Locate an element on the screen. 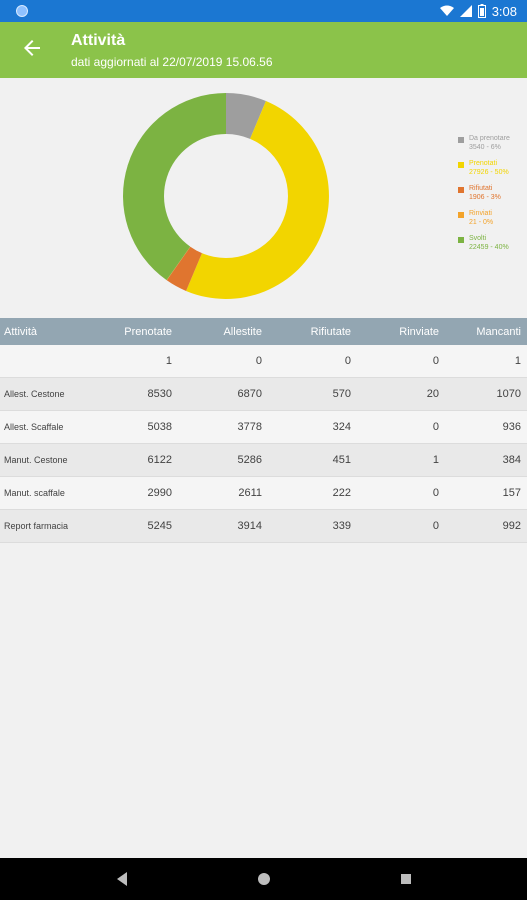 Image resolution: width=527 pixels, height=900 pixels. legend-label: Rinviati 21 - 0% is located at coordinates (481, 218).